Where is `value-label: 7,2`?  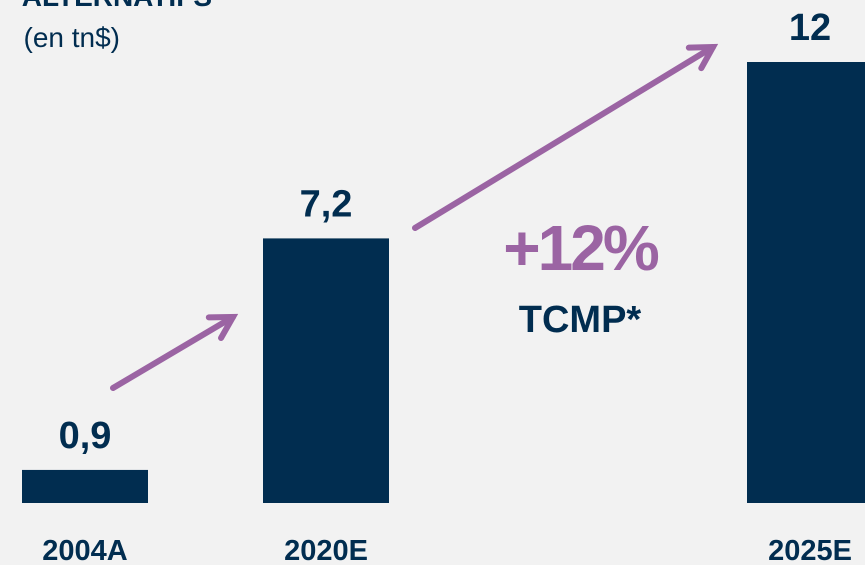
value-label: 7,2 is located at coordinates (326, 204).